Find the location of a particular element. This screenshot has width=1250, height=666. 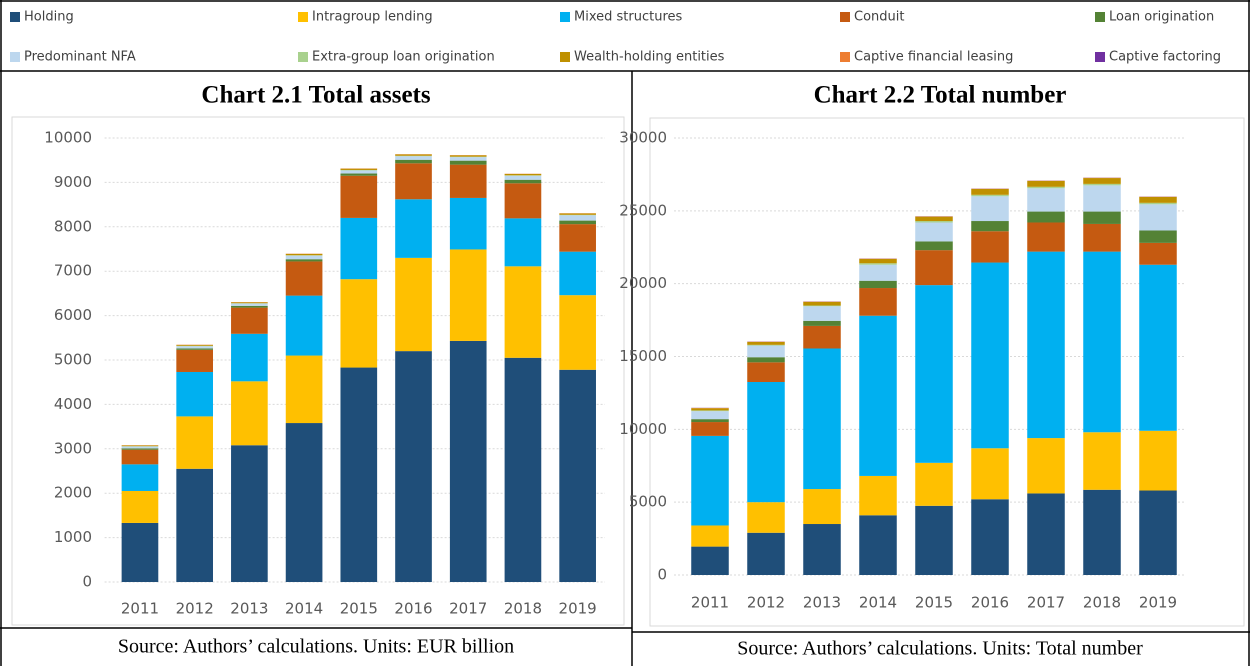

y-tick-label: 0 is located at coordinates (662, 575).